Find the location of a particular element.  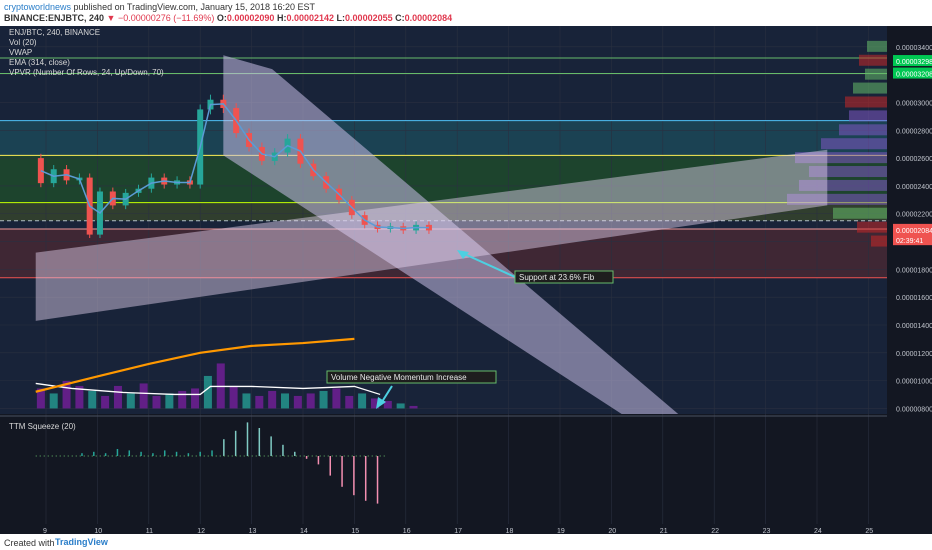

x-axis-label: 22 is located at coordinates (715, 531).